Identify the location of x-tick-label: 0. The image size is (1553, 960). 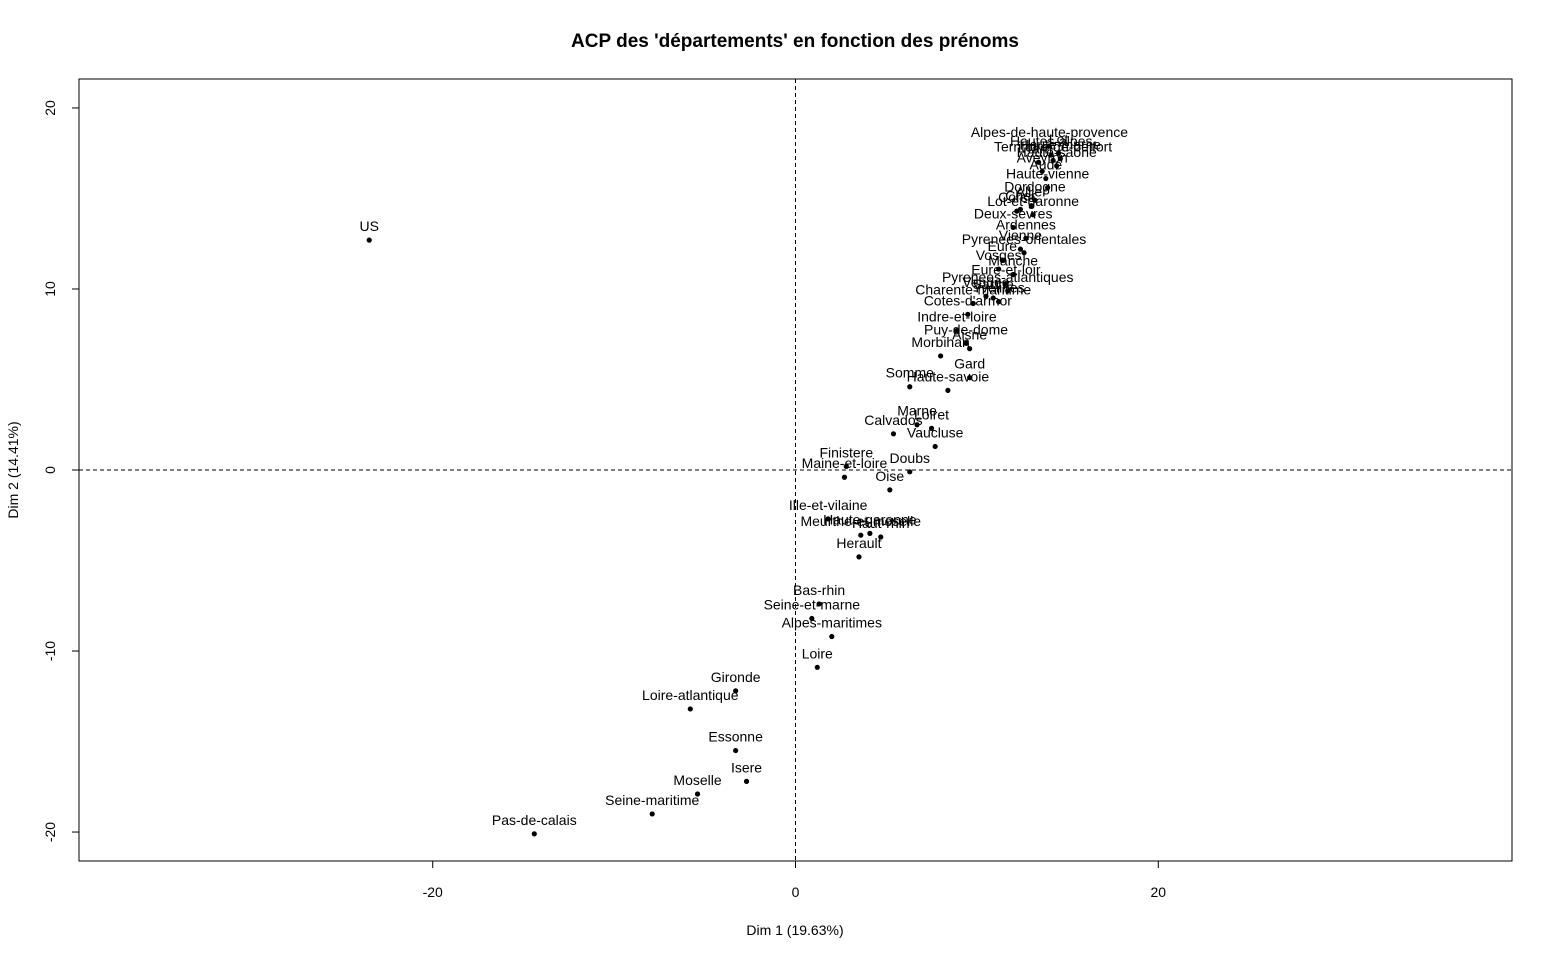
(796, 892).